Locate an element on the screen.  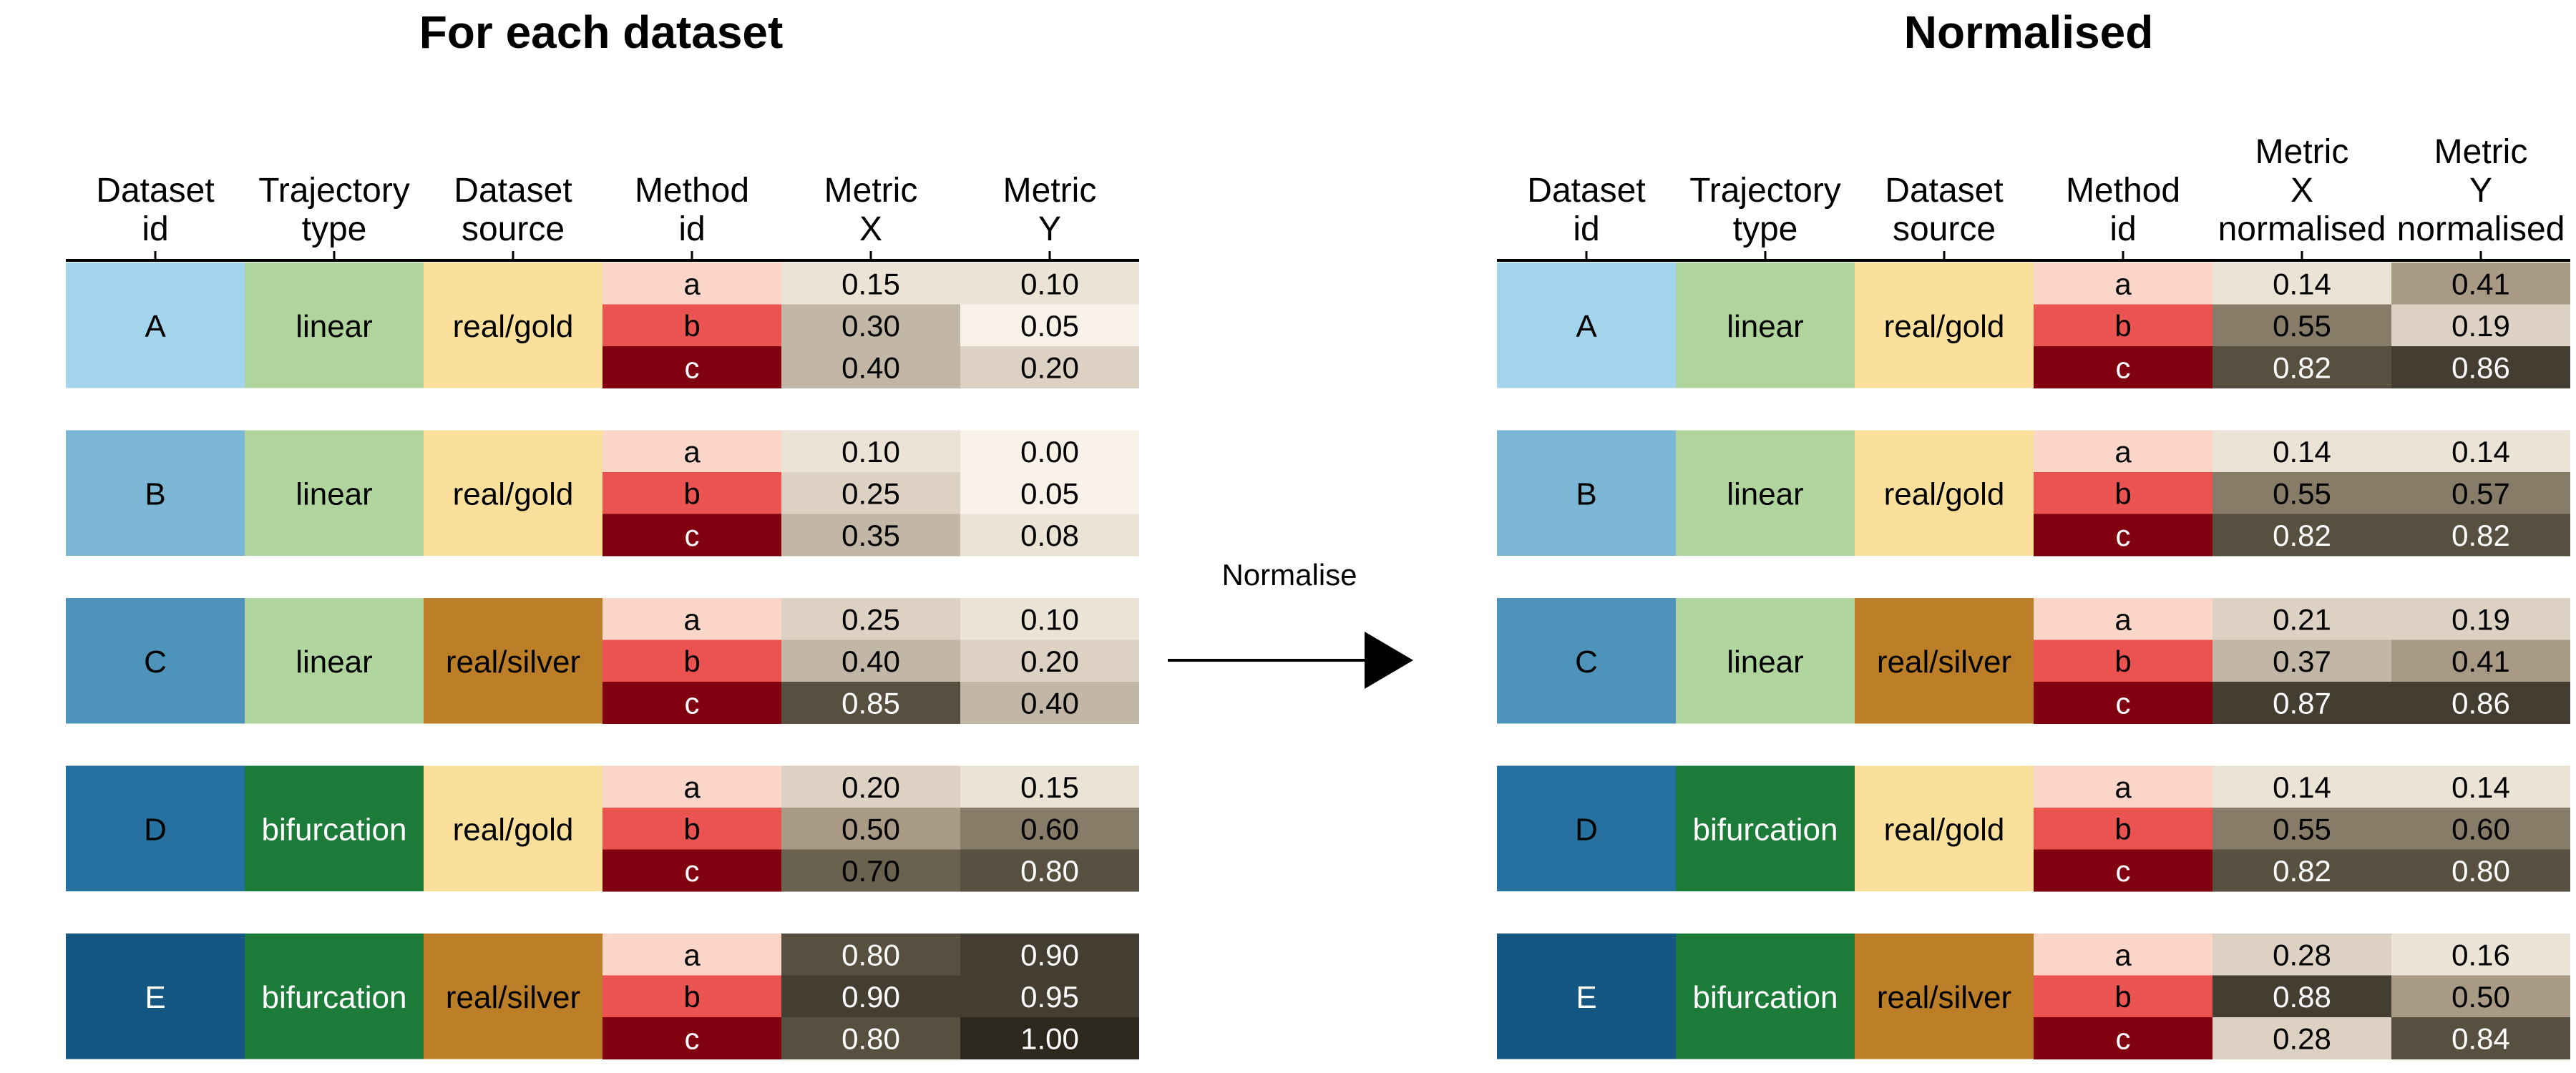
left-header-method-line-1: id is located at coordinates (691, 229).